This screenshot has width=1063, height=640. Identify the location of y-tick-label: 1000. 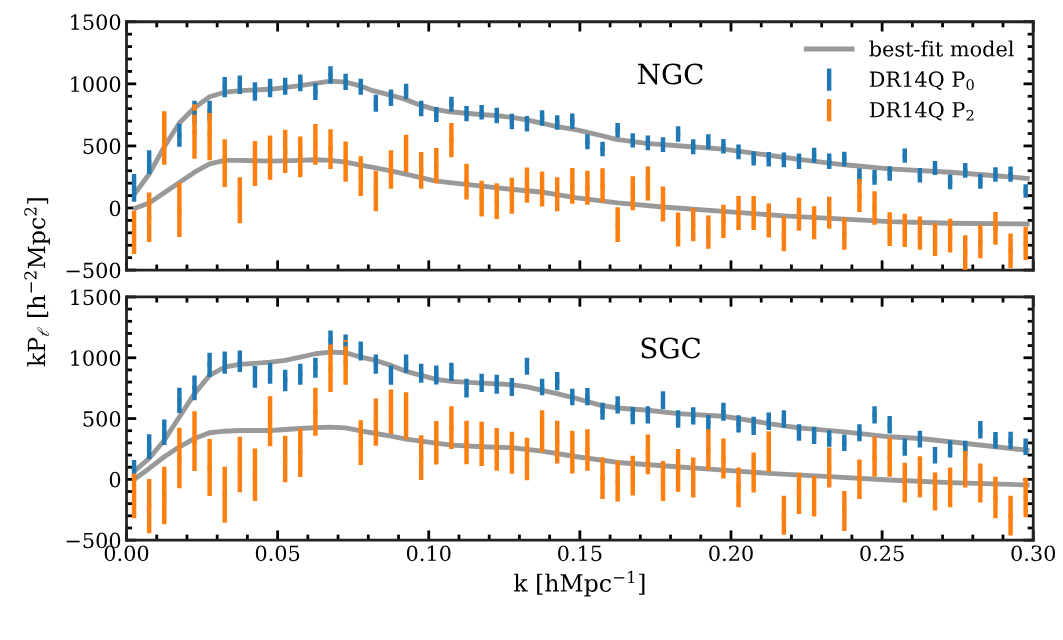
(96, 358).